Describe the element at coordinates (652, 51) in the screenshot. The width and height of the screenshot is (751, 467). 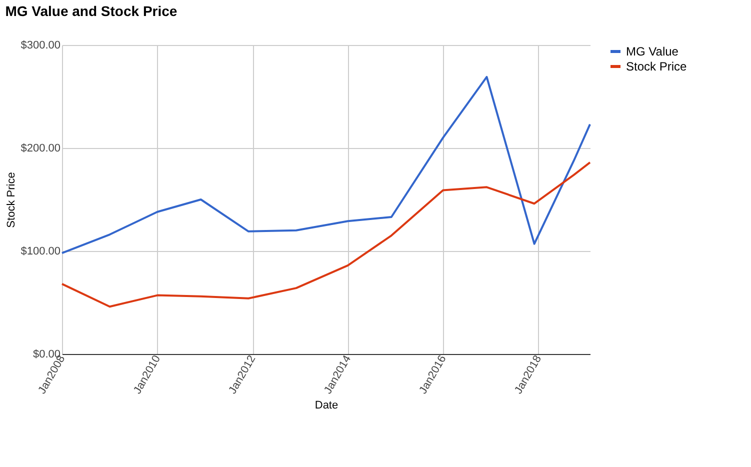
I see `legend-label: MG Value` at that location.